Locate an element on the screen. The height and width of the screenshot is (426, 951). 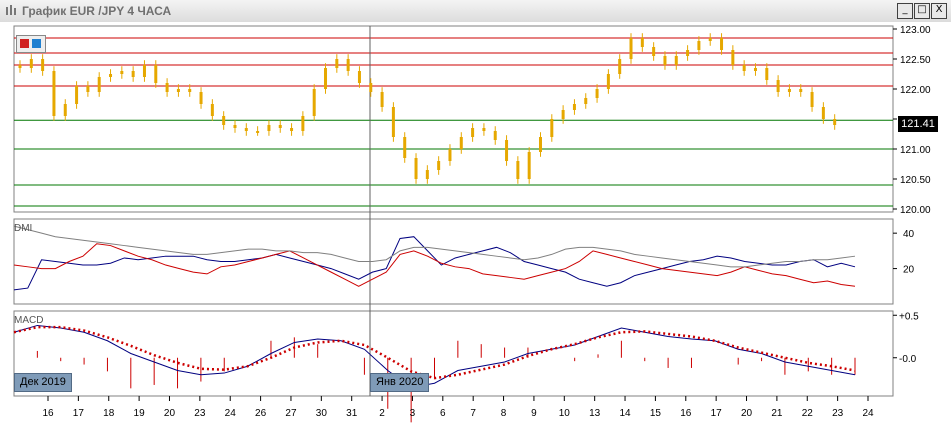
price-axis-label: 123.00 is located at coordinates (915, 30).